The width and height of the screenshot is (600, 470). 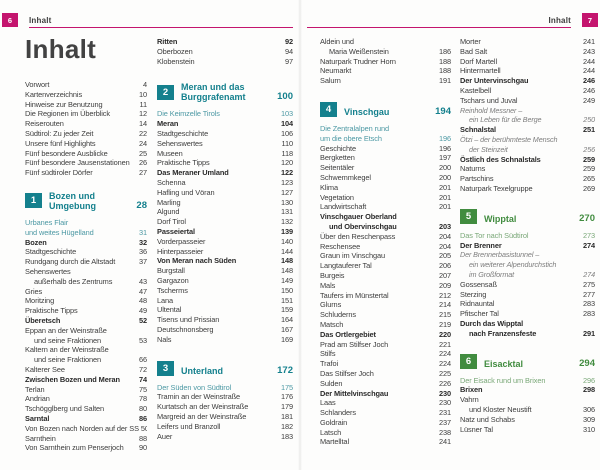 I want to click on toc-page-number: 188, so click(x=444, y=61).